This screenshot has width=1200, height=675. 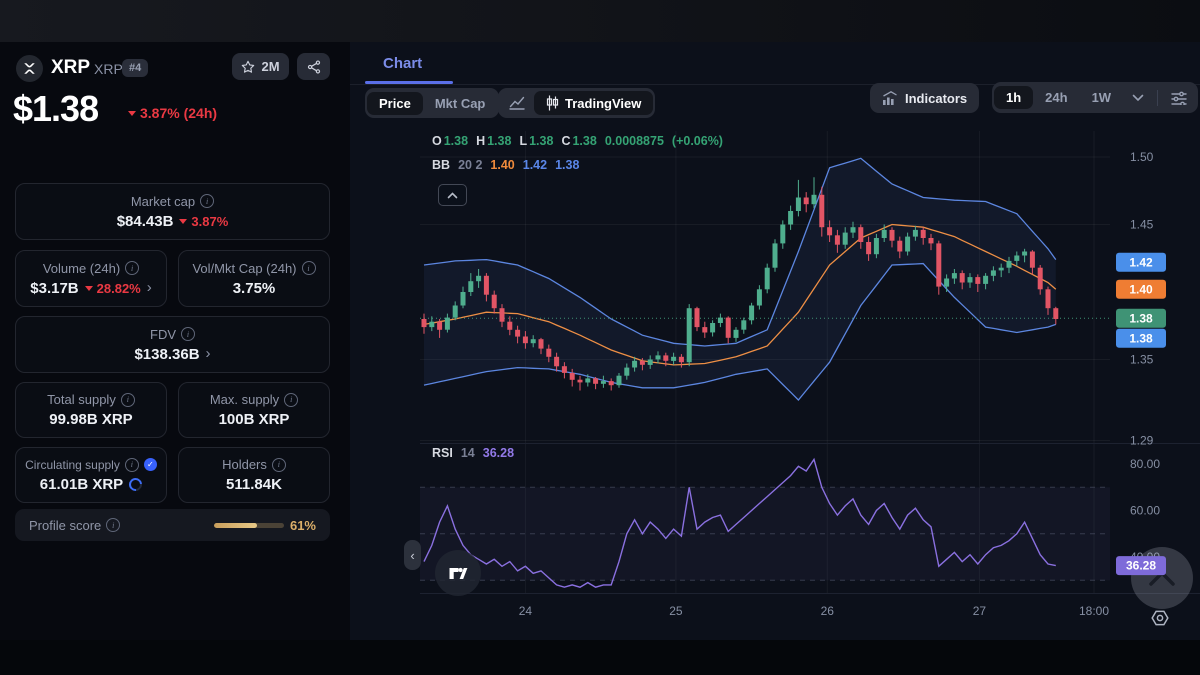 I want to click on price-mktcap-toggle: Price Mkt Cap, so click(x=432, y=103).